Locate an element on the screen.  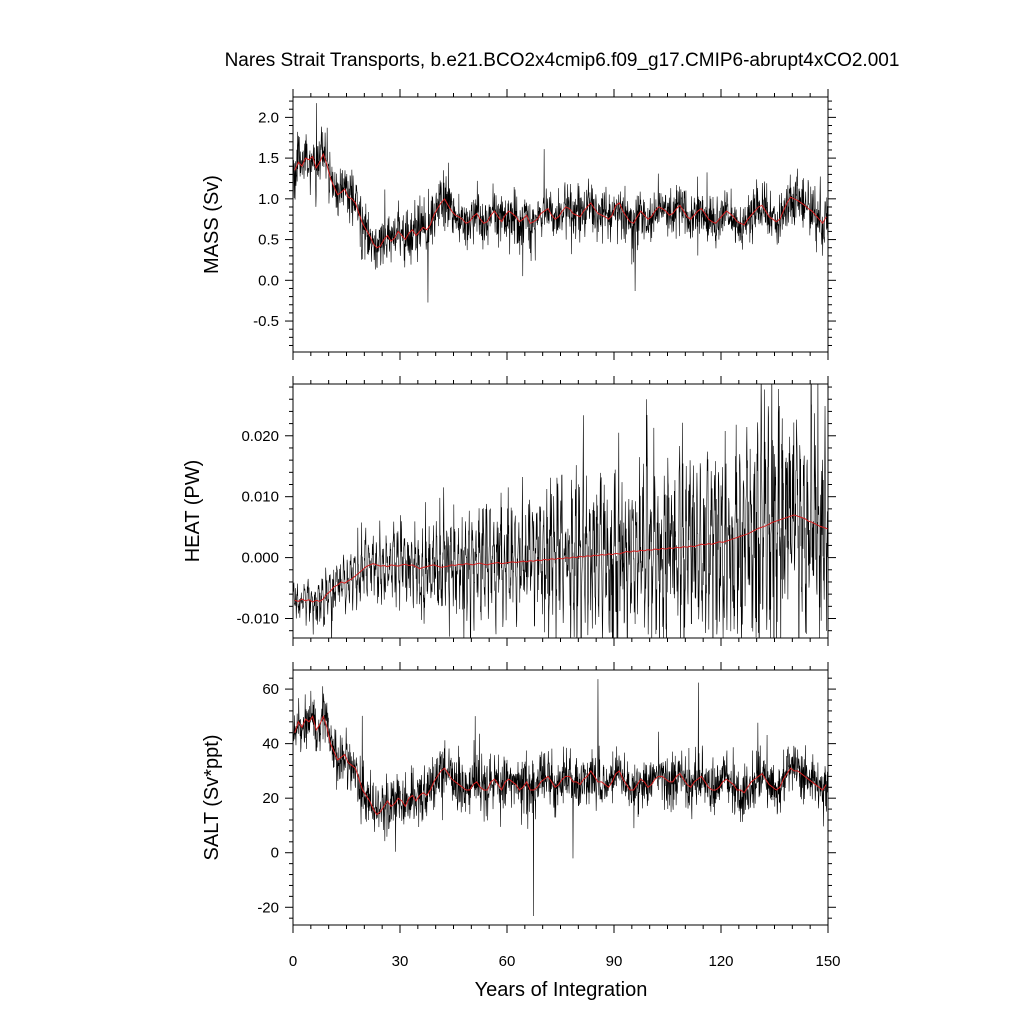
series-monthly-salt is located at coordinates (560, 797).